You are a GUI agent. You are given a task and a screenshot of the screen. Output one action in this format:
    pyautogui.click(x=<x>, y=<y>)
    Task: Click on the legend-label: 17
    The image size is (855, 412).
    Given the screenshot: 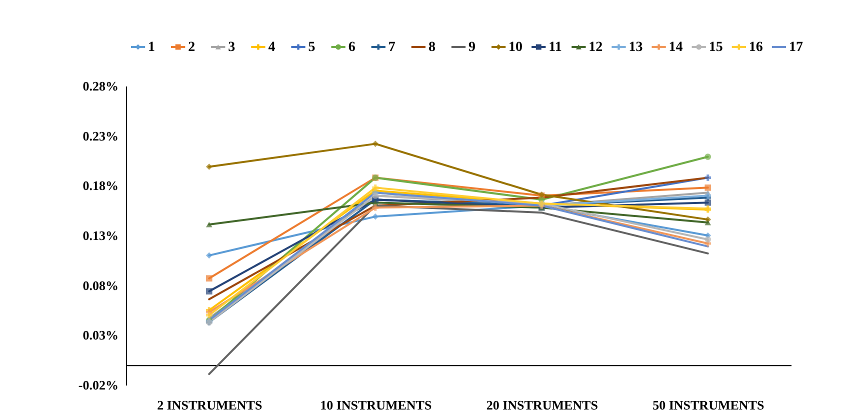 What is the action you would take?
    pyautogui.click(x=795, y=47)
    